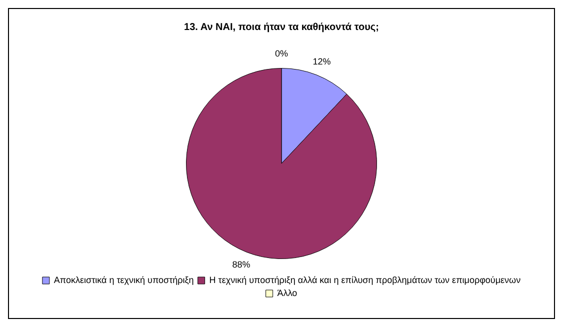  Describe the element at coordinates (124, 279) in the screenshot. I see `legend-label: Αποκλειστικά η τεχνική υποστήριξη` at that location.